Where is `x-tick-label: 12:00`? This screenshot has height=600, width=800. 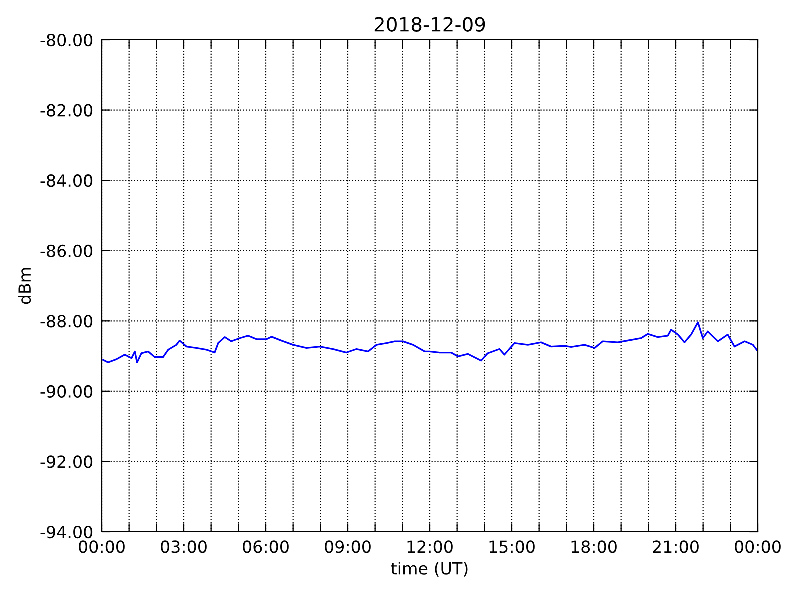 x-tick-label: 12:00 is located at coordinates (430, 547).